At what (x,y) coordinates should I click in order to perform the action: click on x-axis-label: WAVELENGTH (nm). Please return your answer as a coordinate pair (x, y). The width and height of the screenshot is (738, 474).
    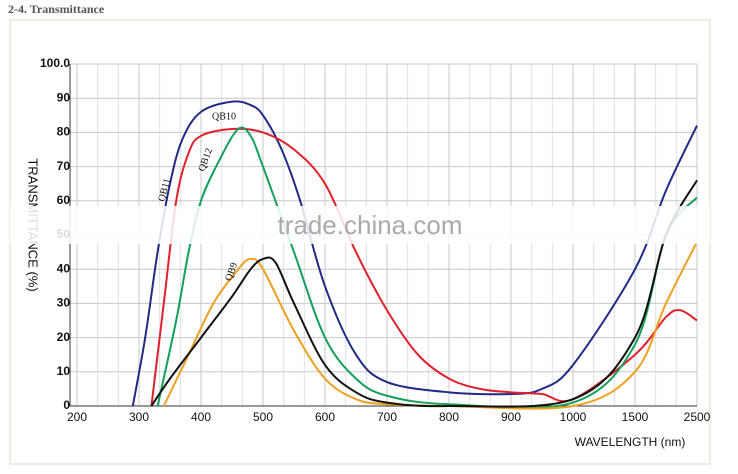
    Looking at the image, I should click on (630, 442).